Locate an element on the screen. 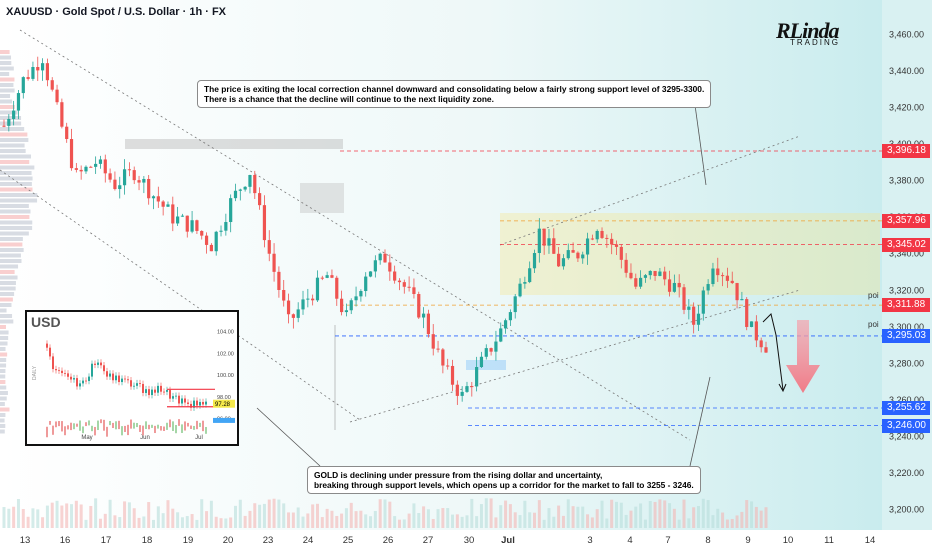  x-tick-label: 10 is located at coordinates (788, 540).